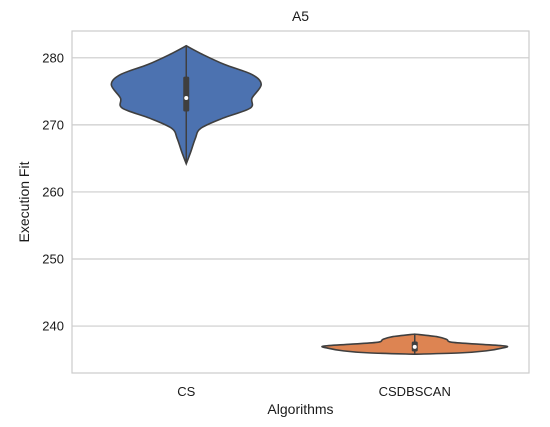 The height and width of the screenshot is (427, 550). I want to click on y-tick-labels: 240 250 260 270 280, so click(53, 191).